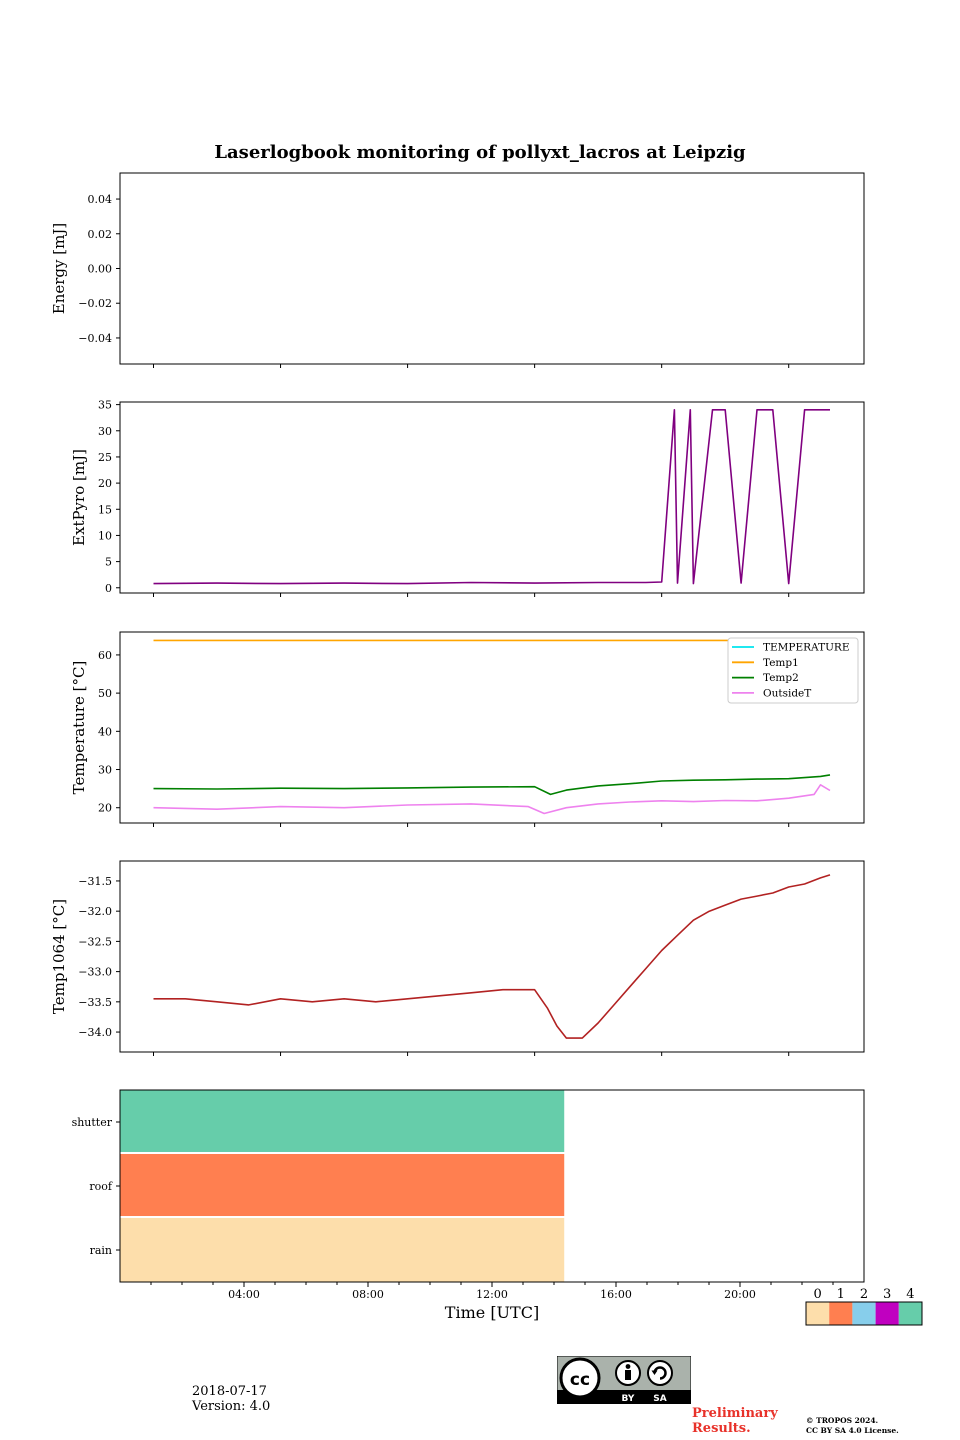 The width and height of the screenshot is (960, 1440). What do you see at coordinates (95, 911) in the screenshot?
I see `panel-3-ytick-label: −32.0` at bounding box center [95, 911].